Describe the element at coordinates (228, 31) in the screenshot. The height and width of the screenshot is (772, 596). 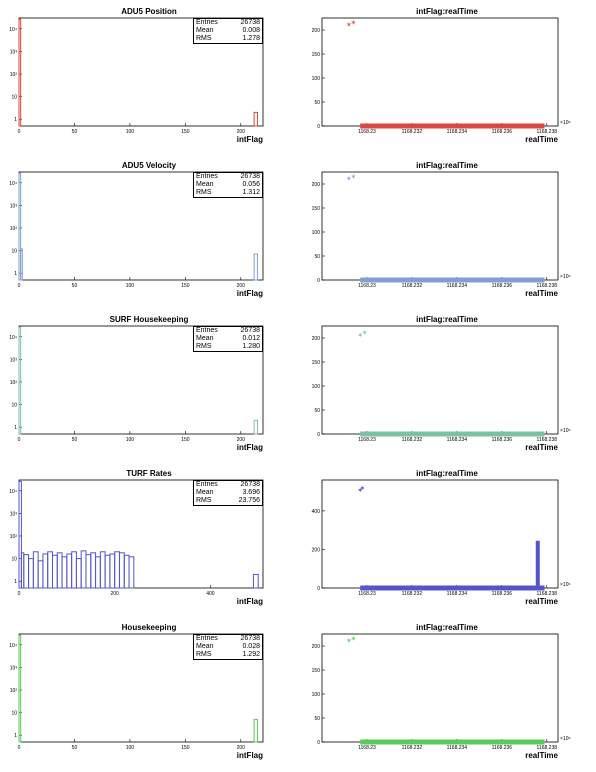
I see `stats-row: Mean 0.008` at that location.